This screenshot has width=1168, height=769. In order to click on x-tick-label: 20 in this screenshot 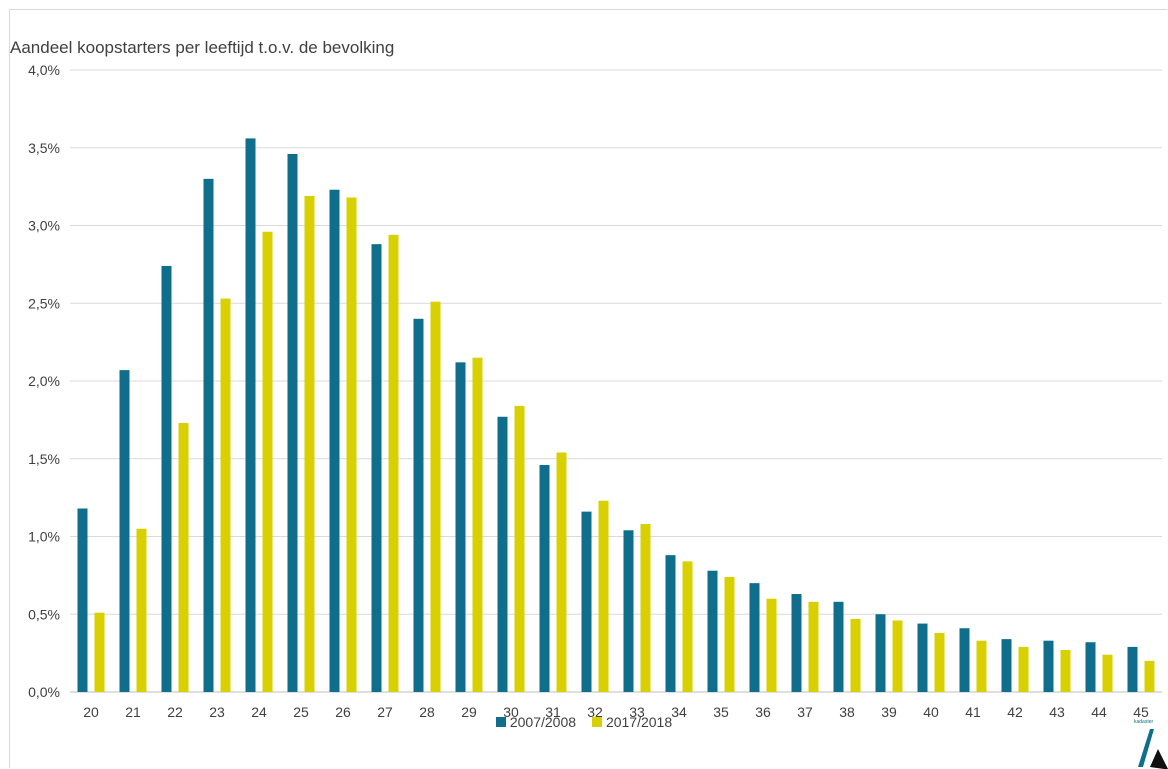, I will do `click(91, 712)`.